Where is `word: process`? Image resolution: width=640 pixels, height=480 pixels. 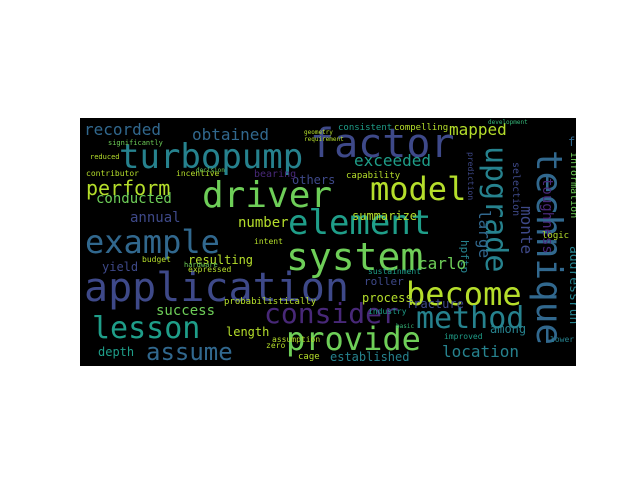 word: process is located at coordinates (387, 298).